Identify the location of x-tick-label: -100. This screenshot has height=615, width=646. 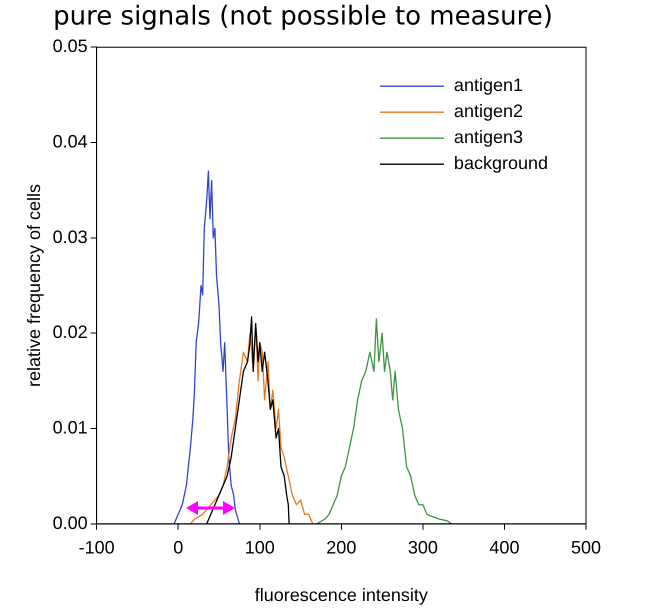
(96, 548).